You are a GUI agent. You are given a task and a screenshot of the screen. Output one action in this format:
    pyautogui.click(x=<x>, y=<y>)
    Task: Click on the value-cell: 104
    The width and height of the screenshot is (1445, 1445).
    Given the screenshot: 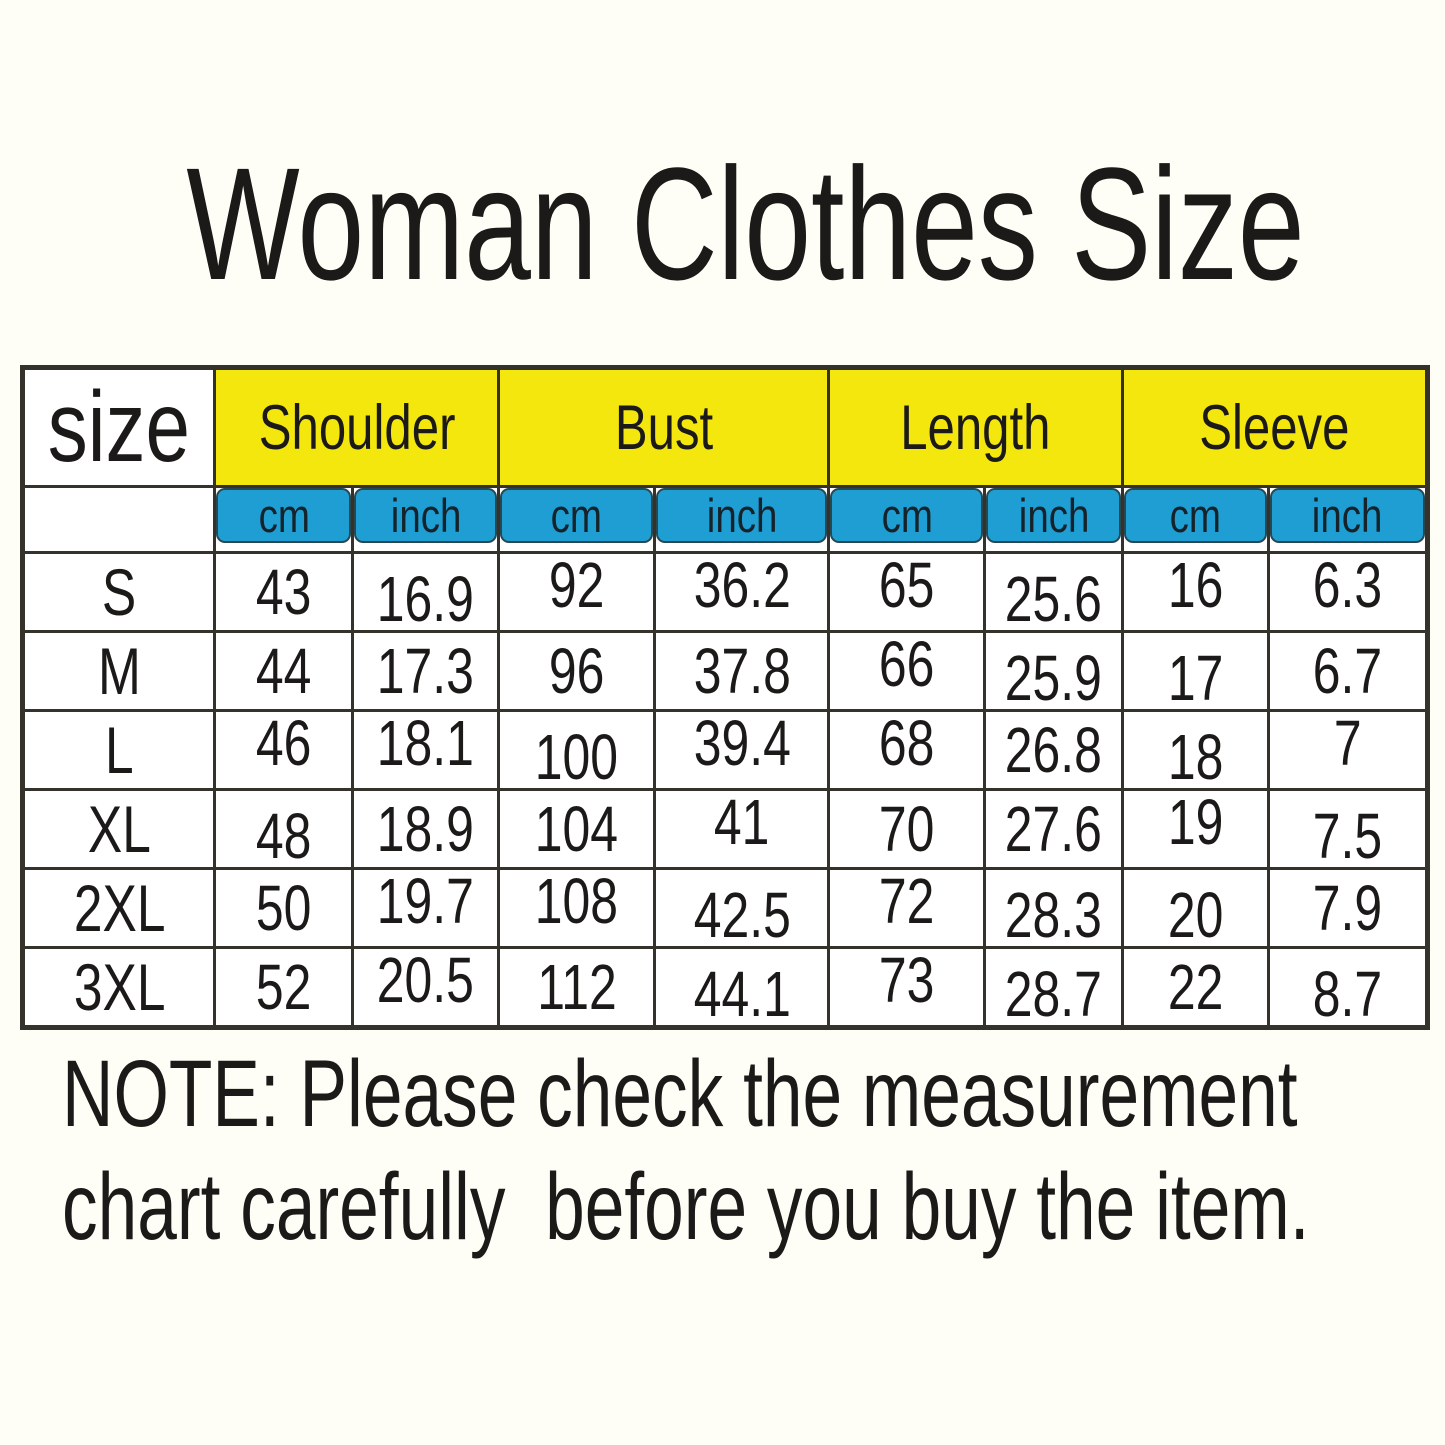 What is the action you would take?
    pyautogui.click(x=577, y=829)
    